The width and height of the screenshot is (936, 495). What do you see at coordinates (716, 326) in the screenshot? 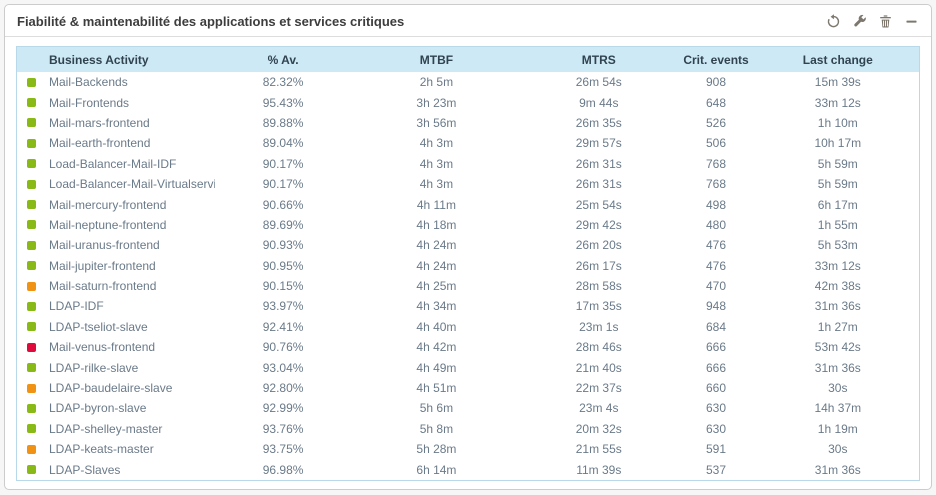
I see `crit-events-value: 684` at bounding box center [716, 326].